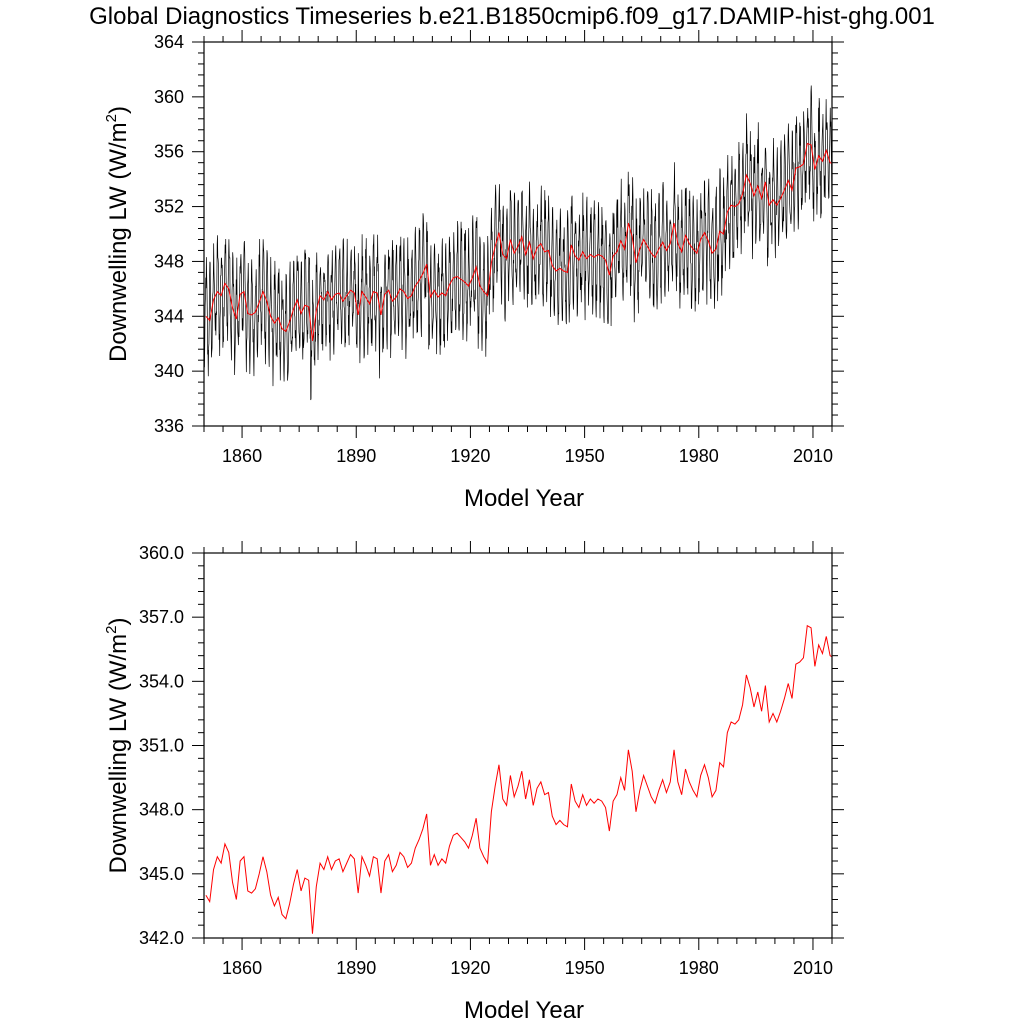  What do you see at coordinates (161, 746) in the screenshot?
I see `y-tick-label: 351.0` at bounding box center [161, 746].